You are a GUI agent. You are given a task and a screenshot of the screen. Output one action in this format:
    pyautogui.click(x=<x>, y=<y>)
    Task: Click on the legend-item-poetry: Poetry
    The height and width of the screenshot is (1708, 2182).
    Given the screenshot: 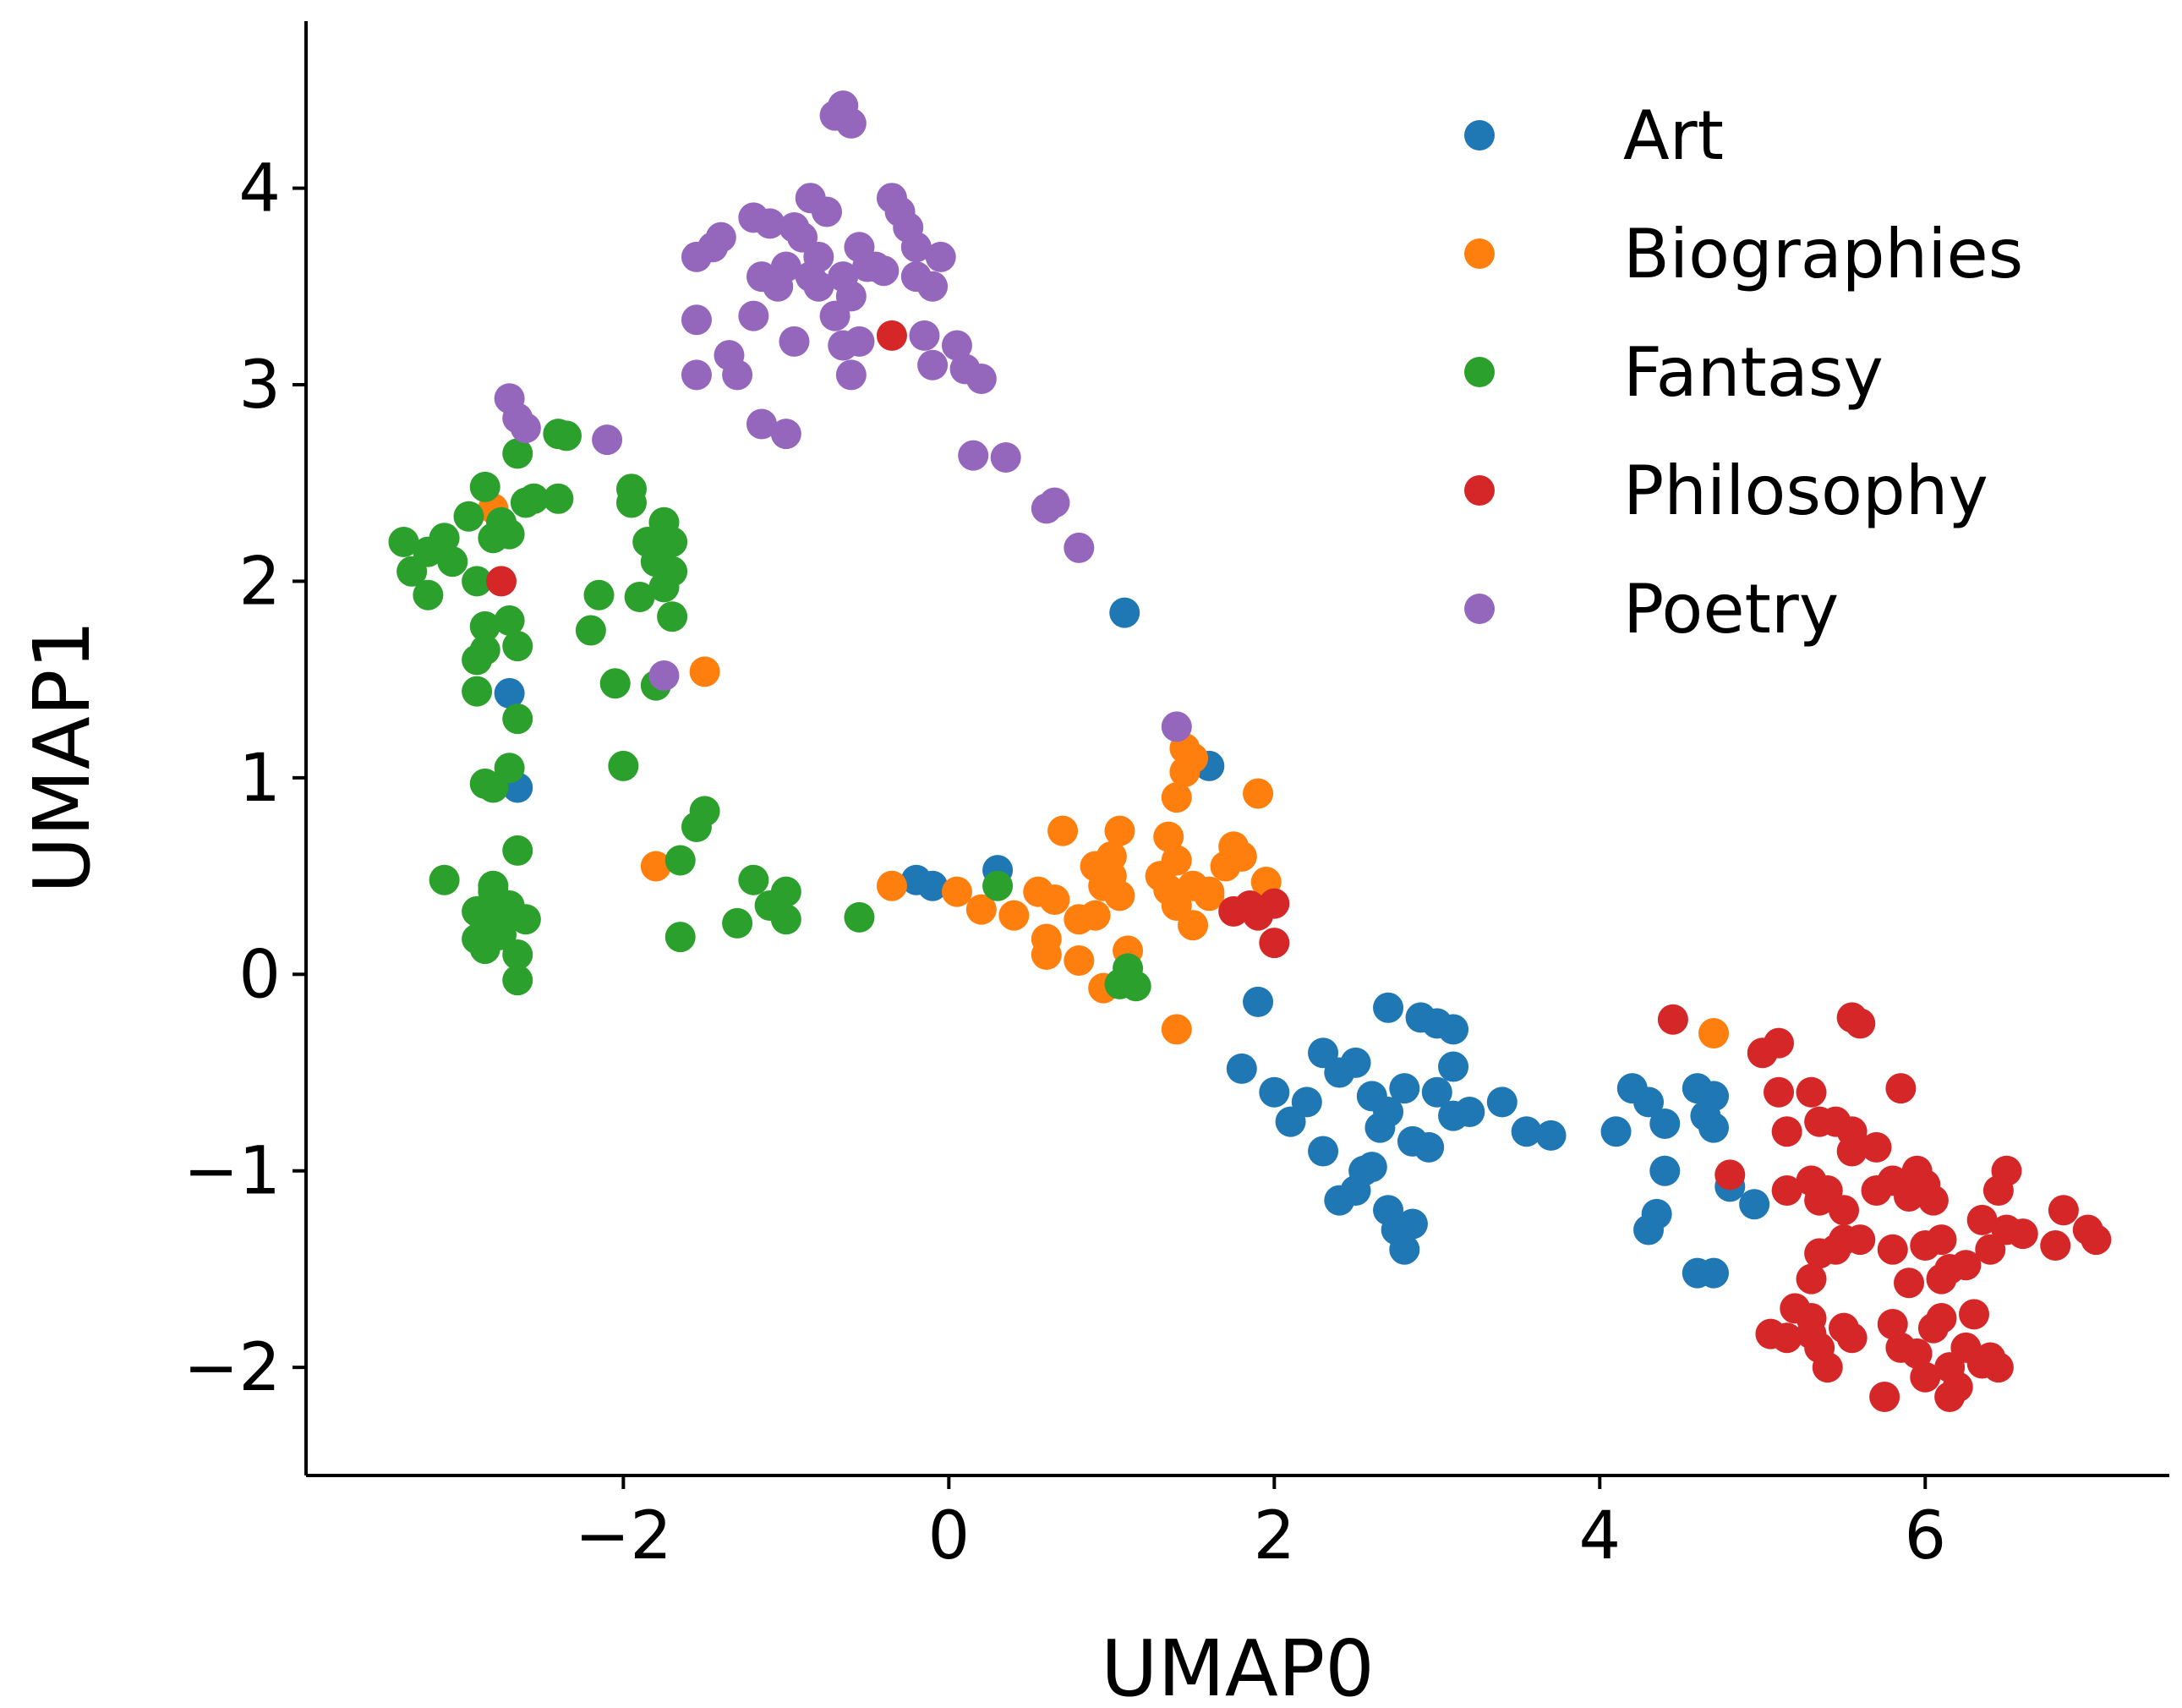 What is the action you would take?
    pyautogui.click(x=1651, y=609)
    